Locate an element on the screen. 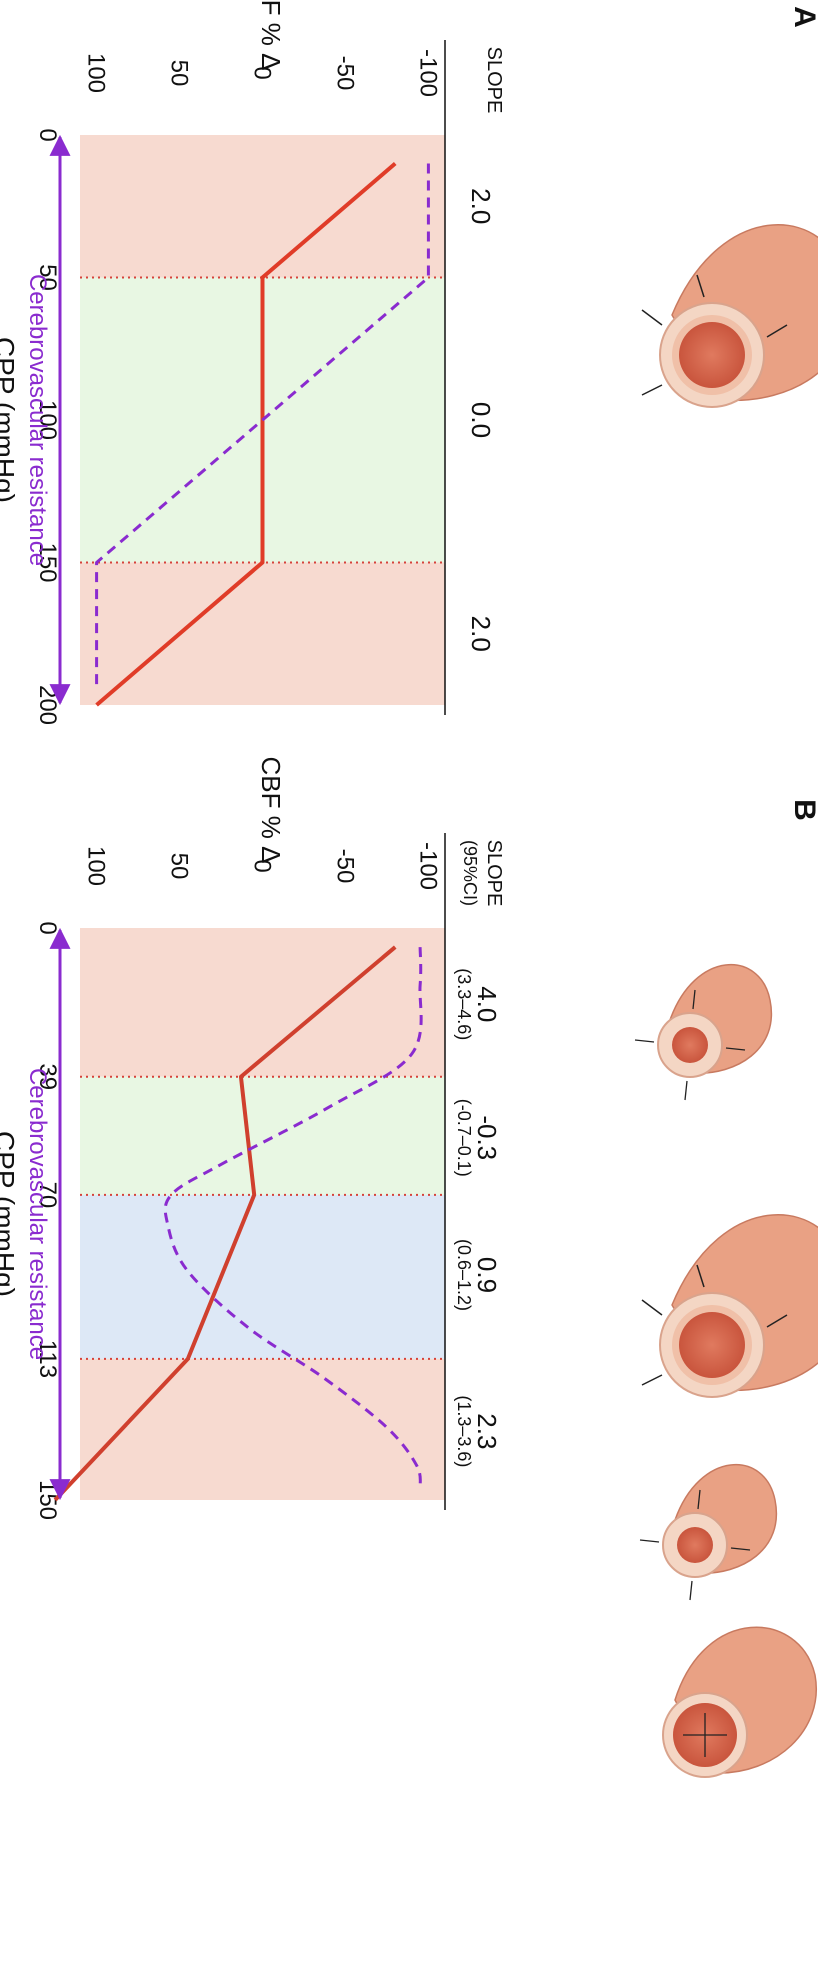 This screenshot has width=818, height=1966. panel-label: B is located at coordinates (803, 810).